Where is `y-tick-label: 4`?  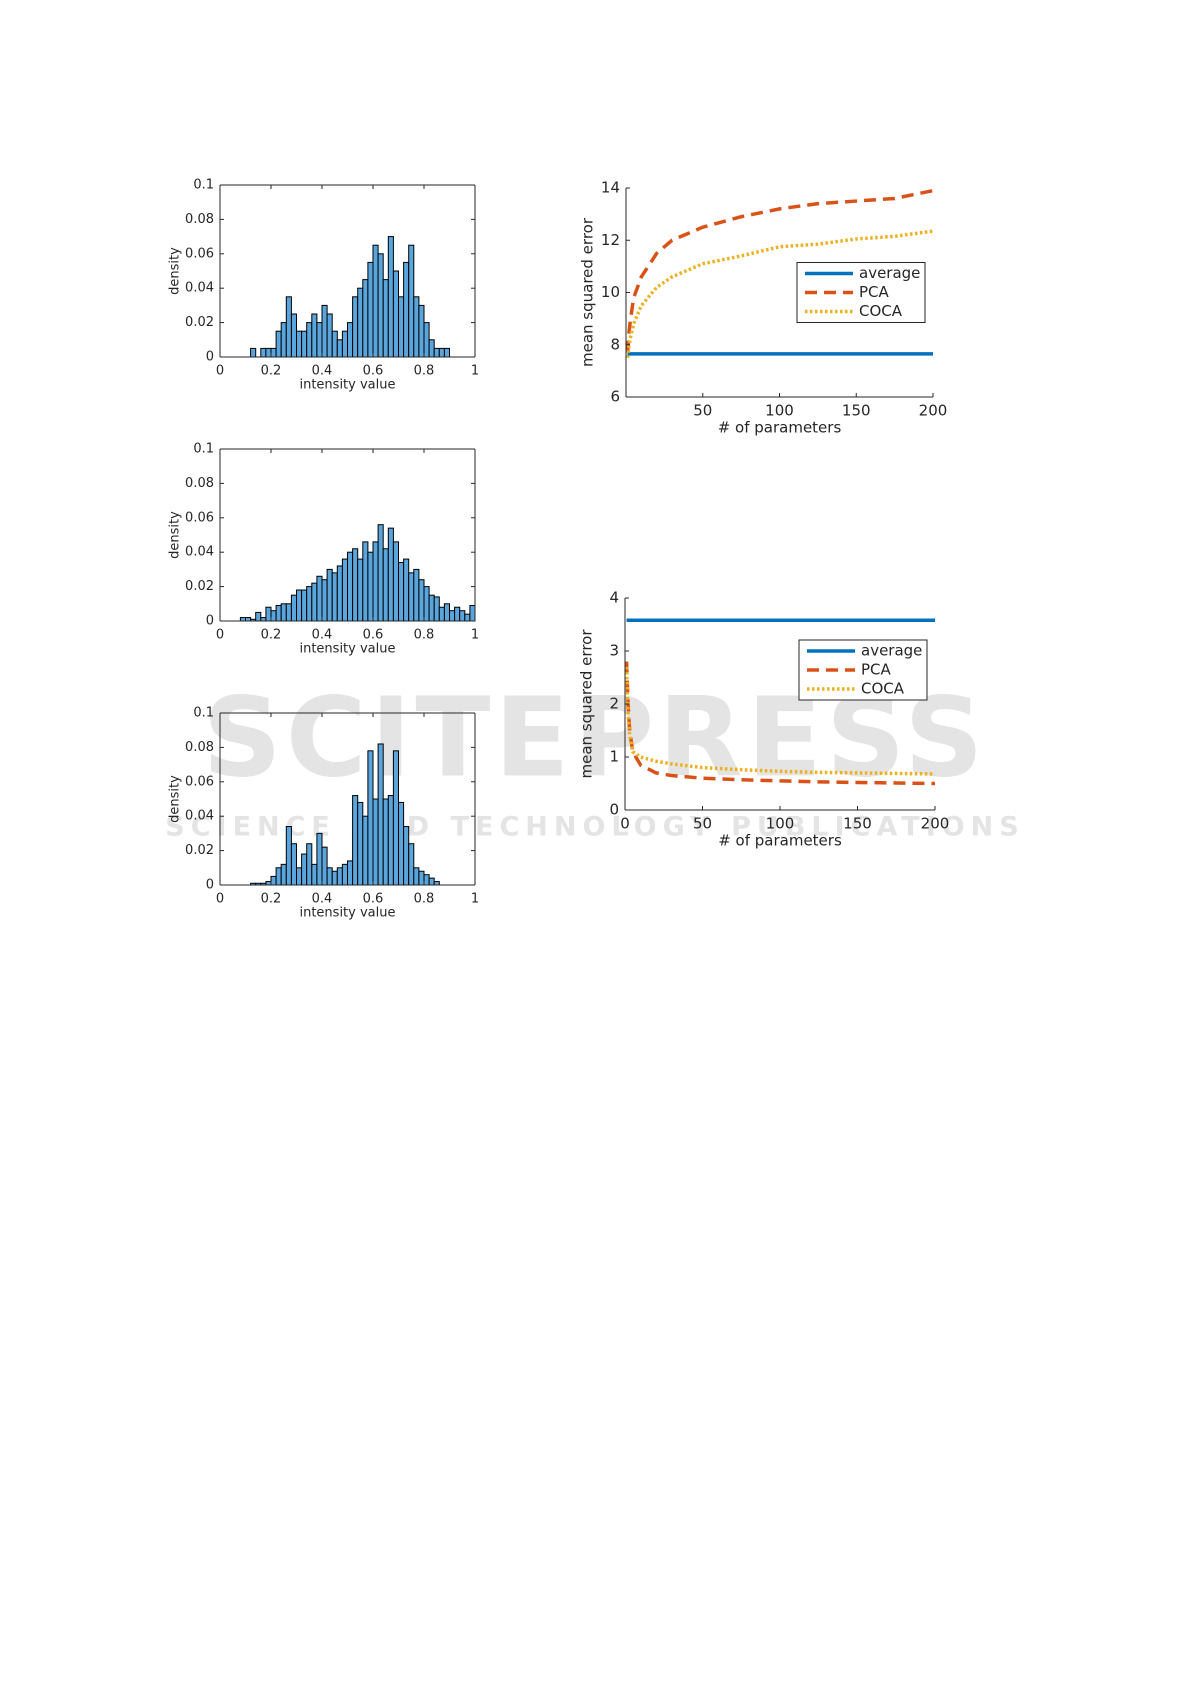 y-tick-label: 4 is located at coordinates (614, 598).